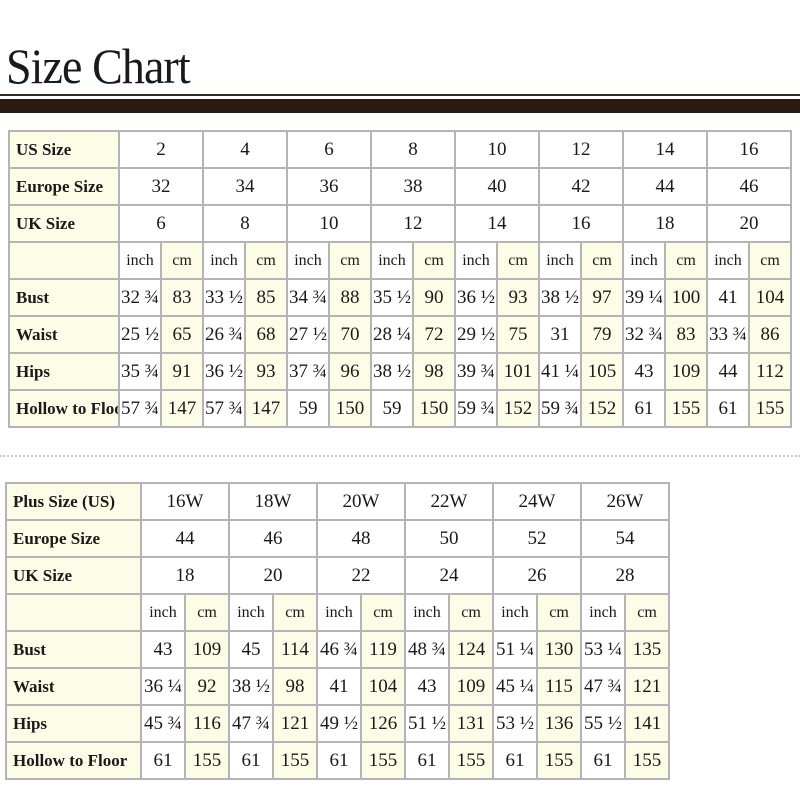 Image resolution: width=800 pixels, height=800 pixels. What do you see at coordinates (207, 686) in the screenshot?
I see `cm-value: 92` at bounding box center [207, 686].